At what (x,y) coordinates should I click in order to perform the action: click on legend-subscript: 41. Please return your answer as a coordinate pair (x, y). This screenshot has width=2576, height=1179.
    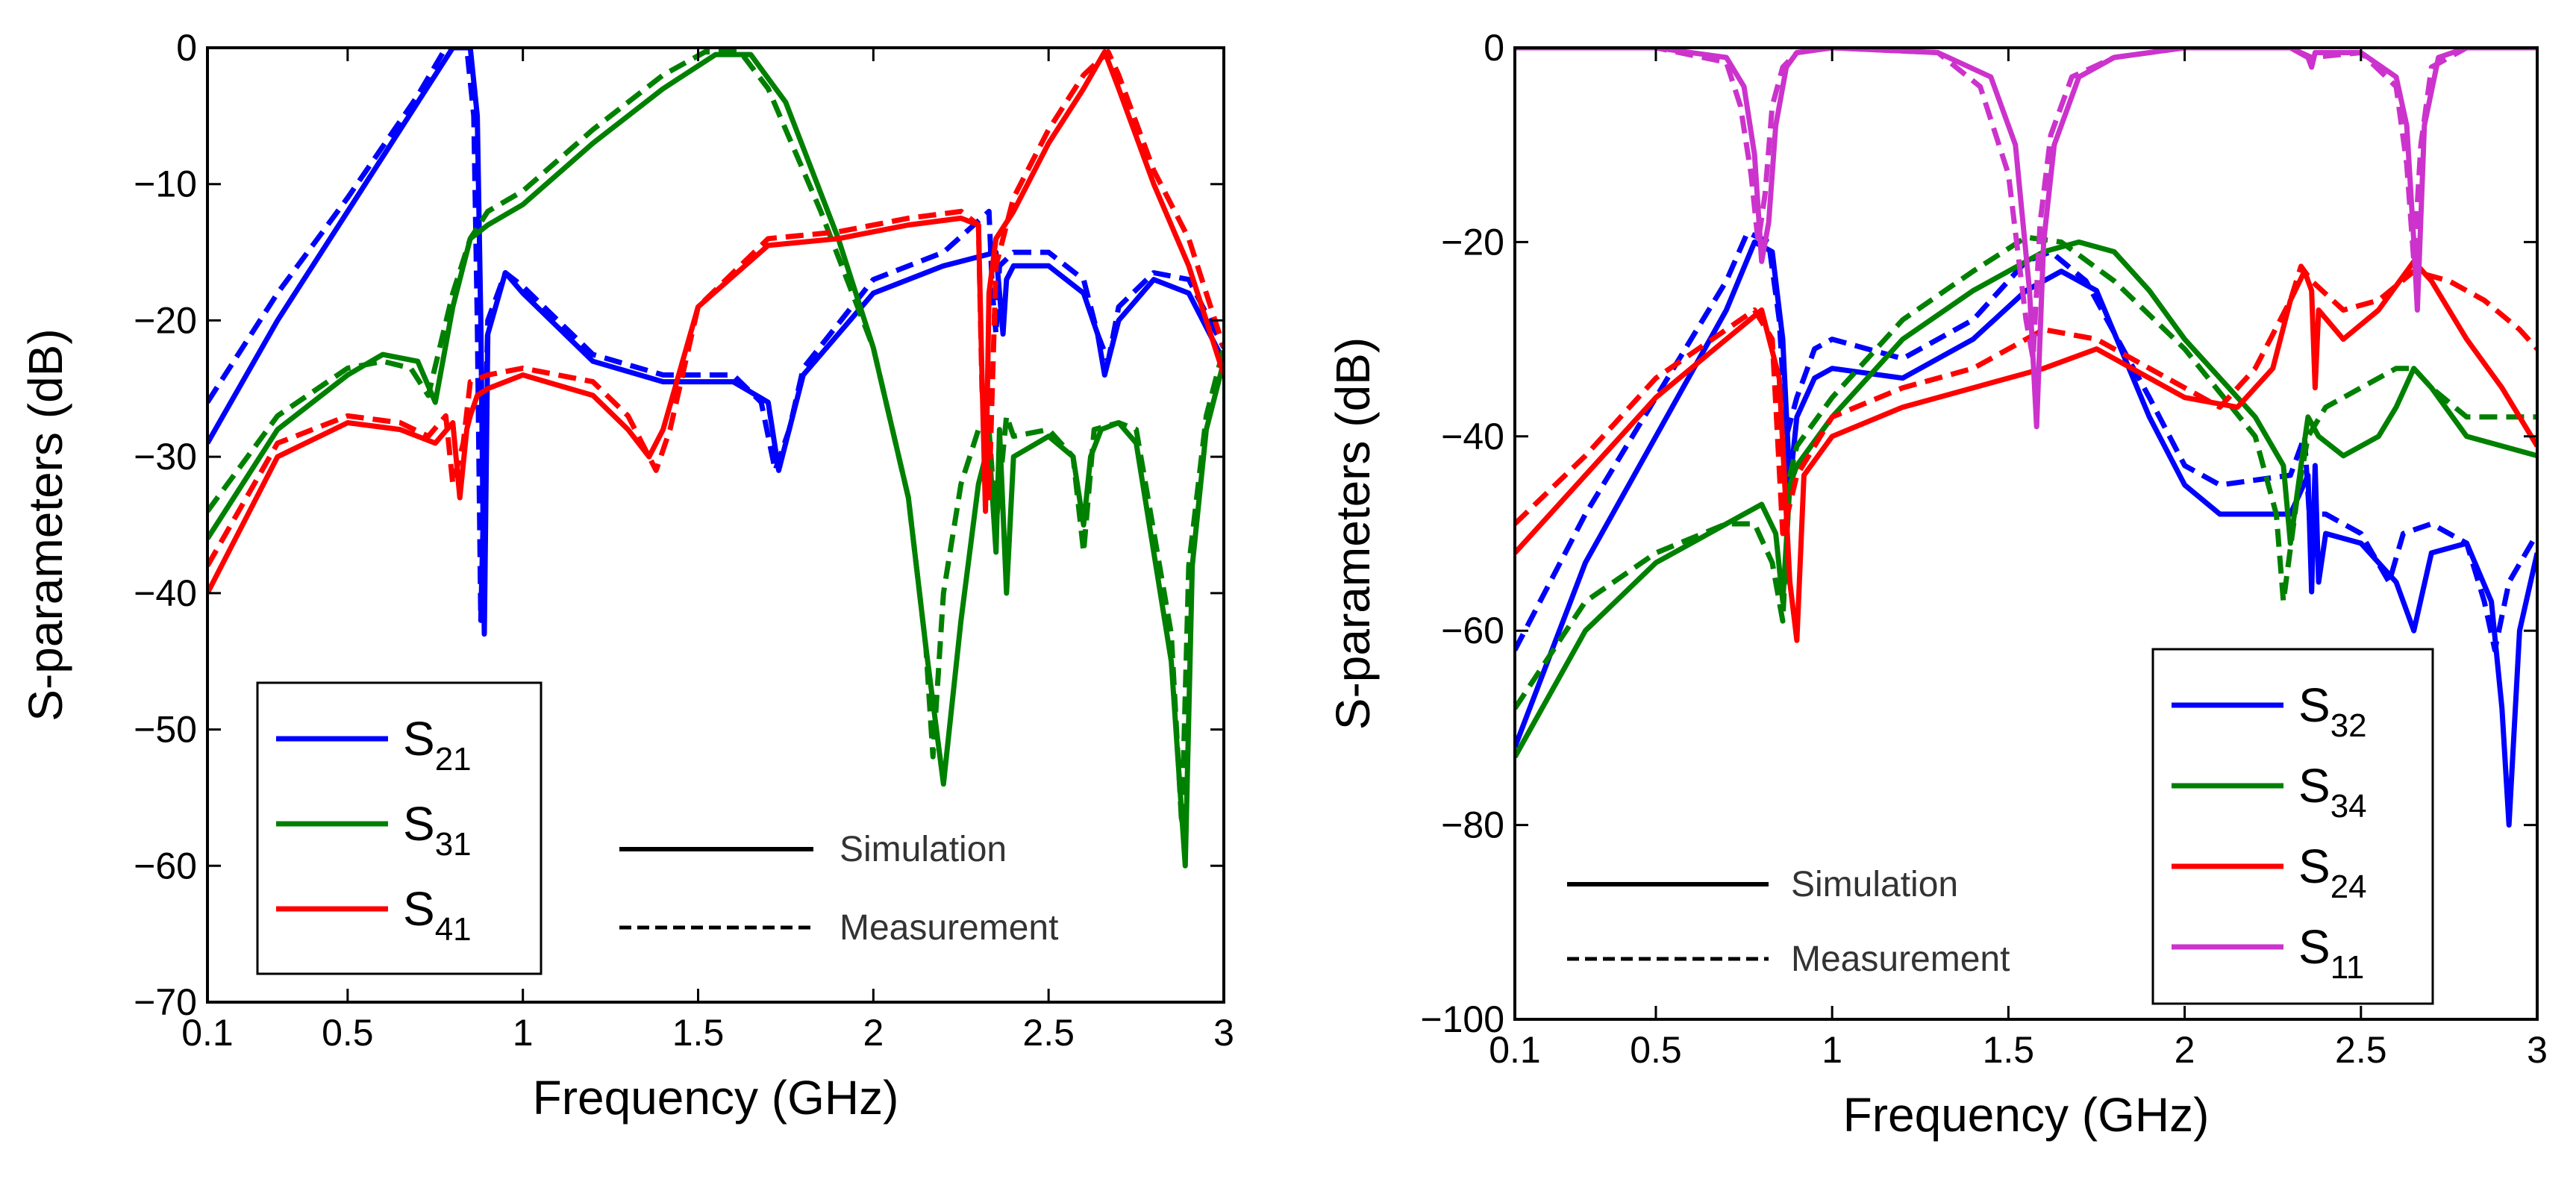
    Looking at the image, I should click on (453, 929).